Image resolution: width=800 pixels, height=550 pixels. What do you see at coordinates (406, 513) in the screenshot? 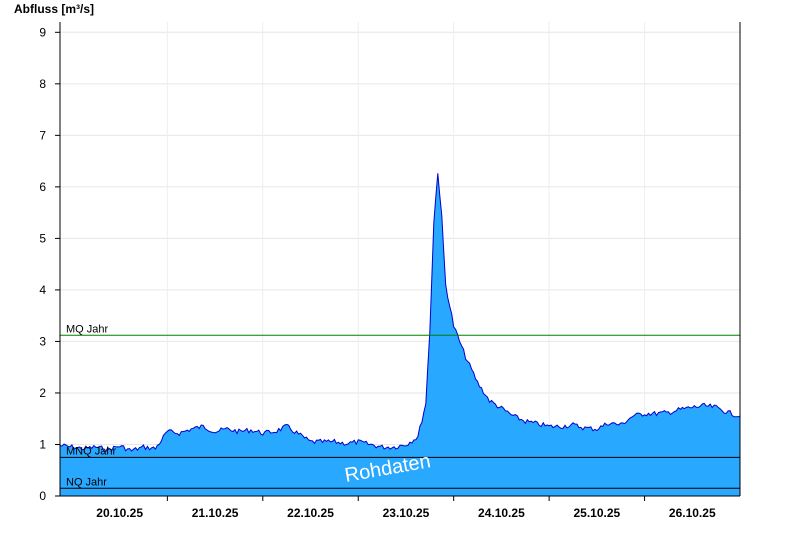
I see `x-tick-label: 23.10.25` at bounding box center [406, 513].